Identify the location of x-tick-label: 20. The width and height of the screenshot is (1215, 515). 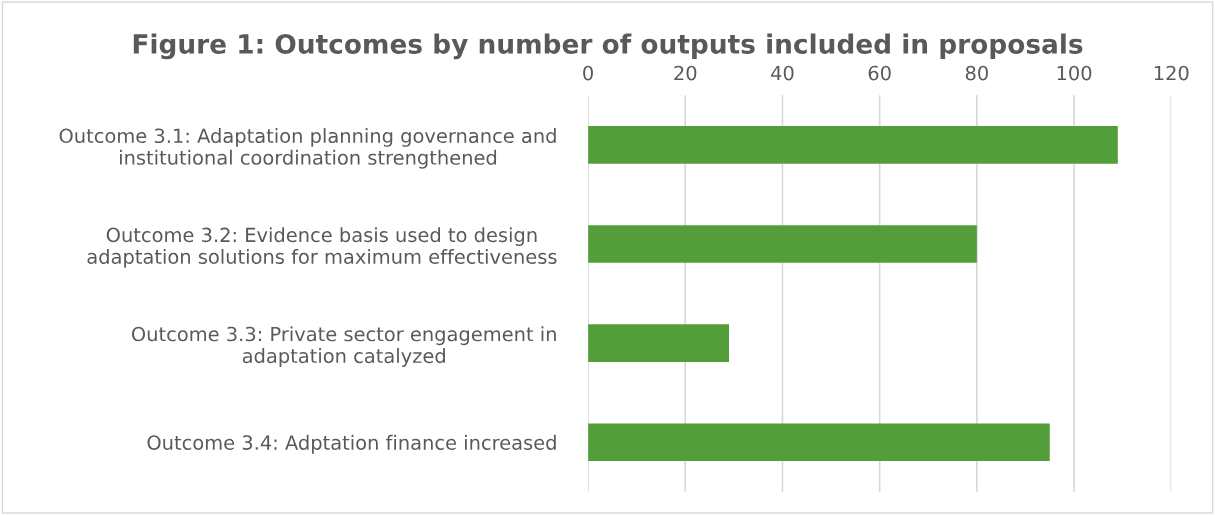
(685, 73).